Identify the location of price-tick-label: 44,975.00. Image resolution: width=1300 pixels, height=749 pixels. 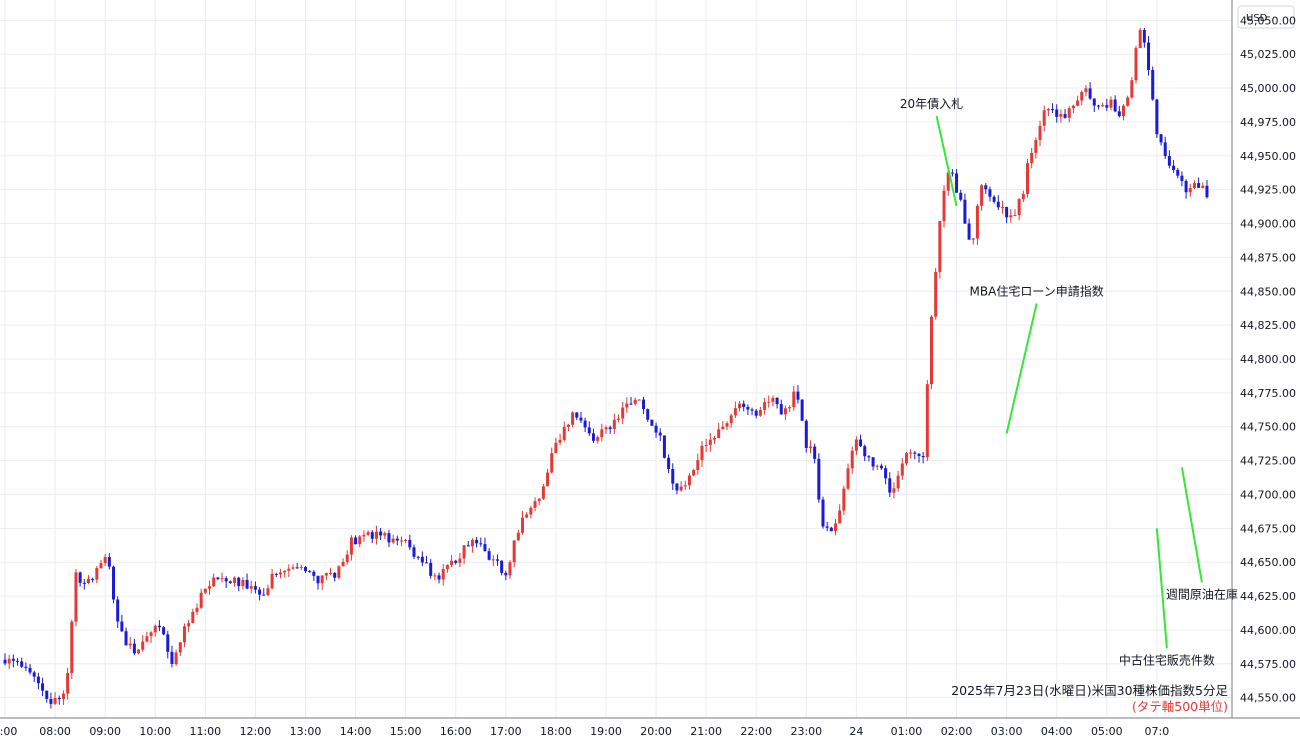
(1268, 122).